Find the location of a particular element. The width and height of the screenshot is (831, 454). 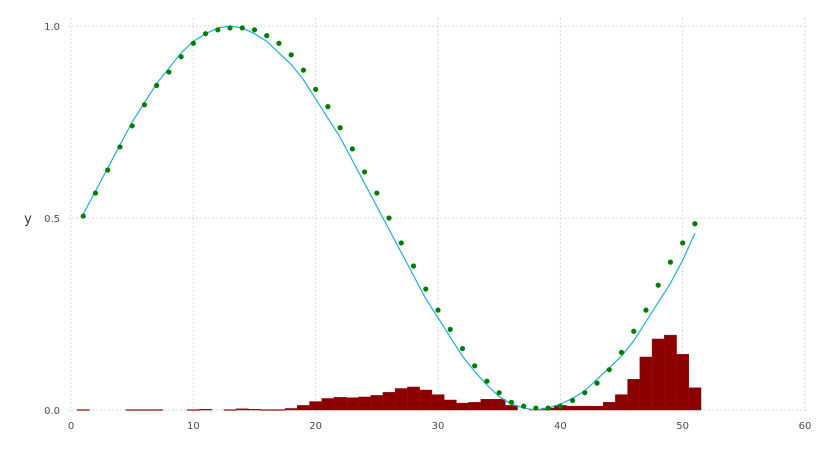

x-tick-label: 60 is located at coordinates (805, 426).